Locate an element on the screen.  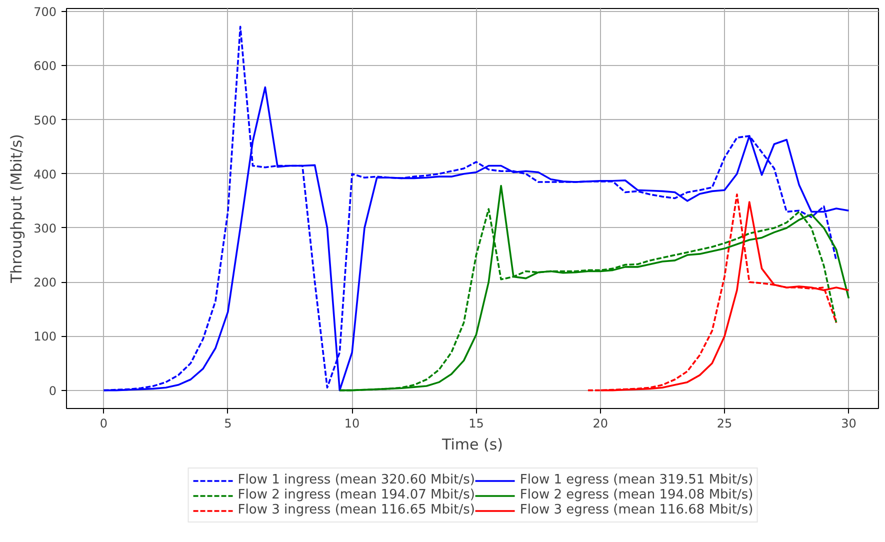
y-tick-label: 0 is located at coordinates (52, 391).